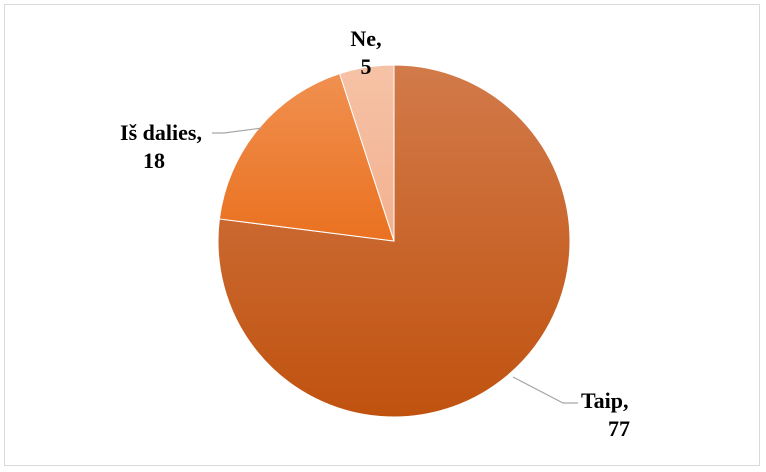 The height and width of the screenshot is (472, 766). Describe the element at coordinates (366, 153) in the screenshot. I see `pie-slice-ne` at that location.